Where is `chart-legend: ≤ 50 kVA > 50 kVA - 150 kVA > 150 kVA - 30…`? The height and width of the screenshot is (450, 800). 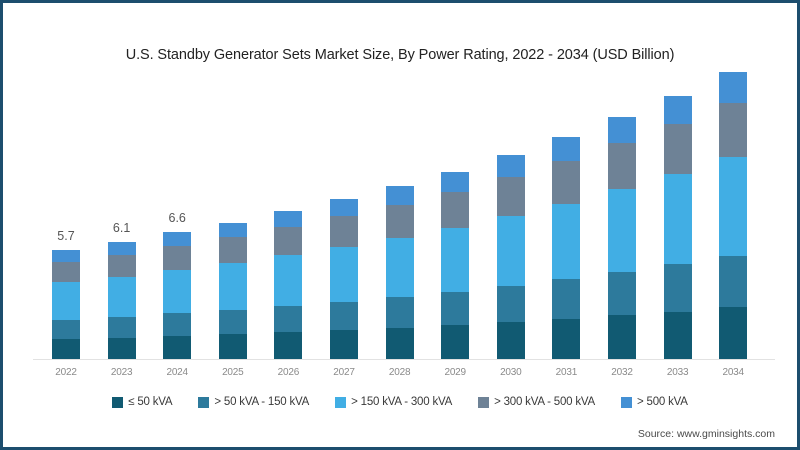
chart-legend: ≤ 50 kVA > 50 kVA - 150 kVA > 150 kVA - 30… is located at coordinates (400, 402).